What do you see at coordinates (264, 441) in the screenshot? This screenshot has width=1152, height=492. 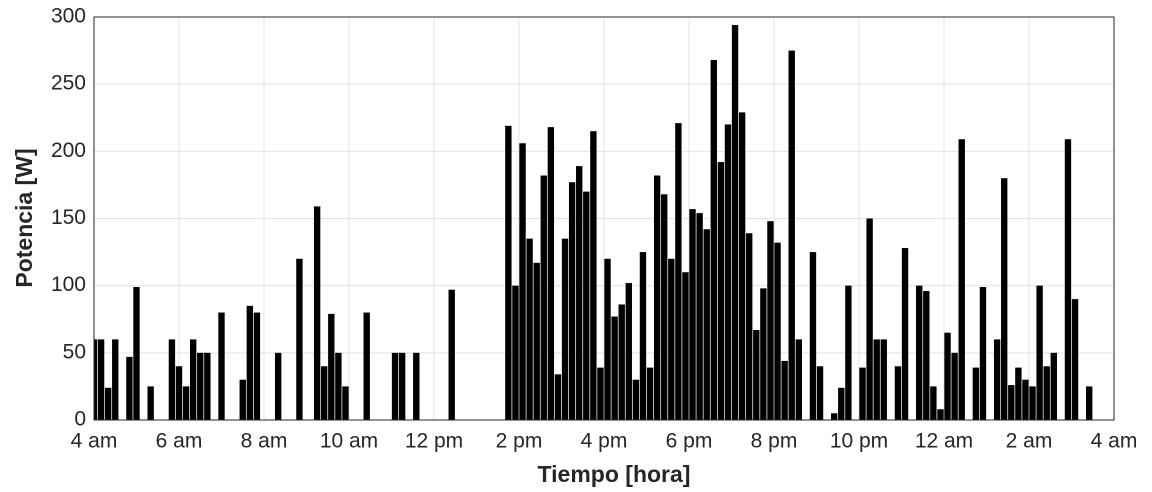 I see `x-tick-label: 8 am` at bounding box center [264, 441].